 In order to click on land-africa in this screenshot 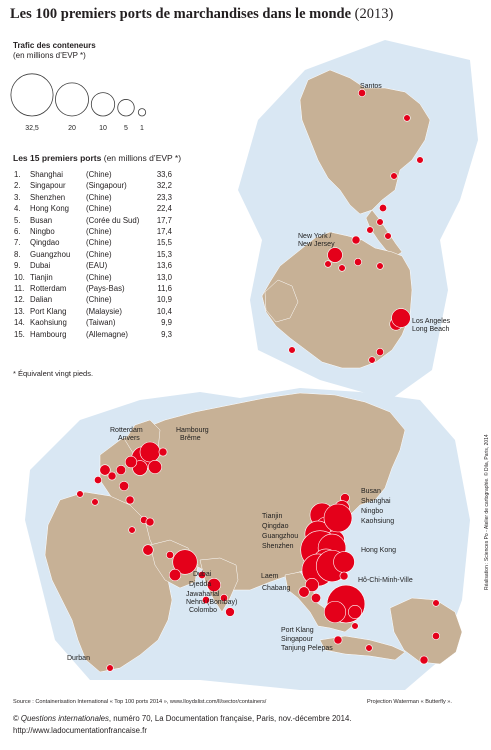, I will do `click(108, 582)`.